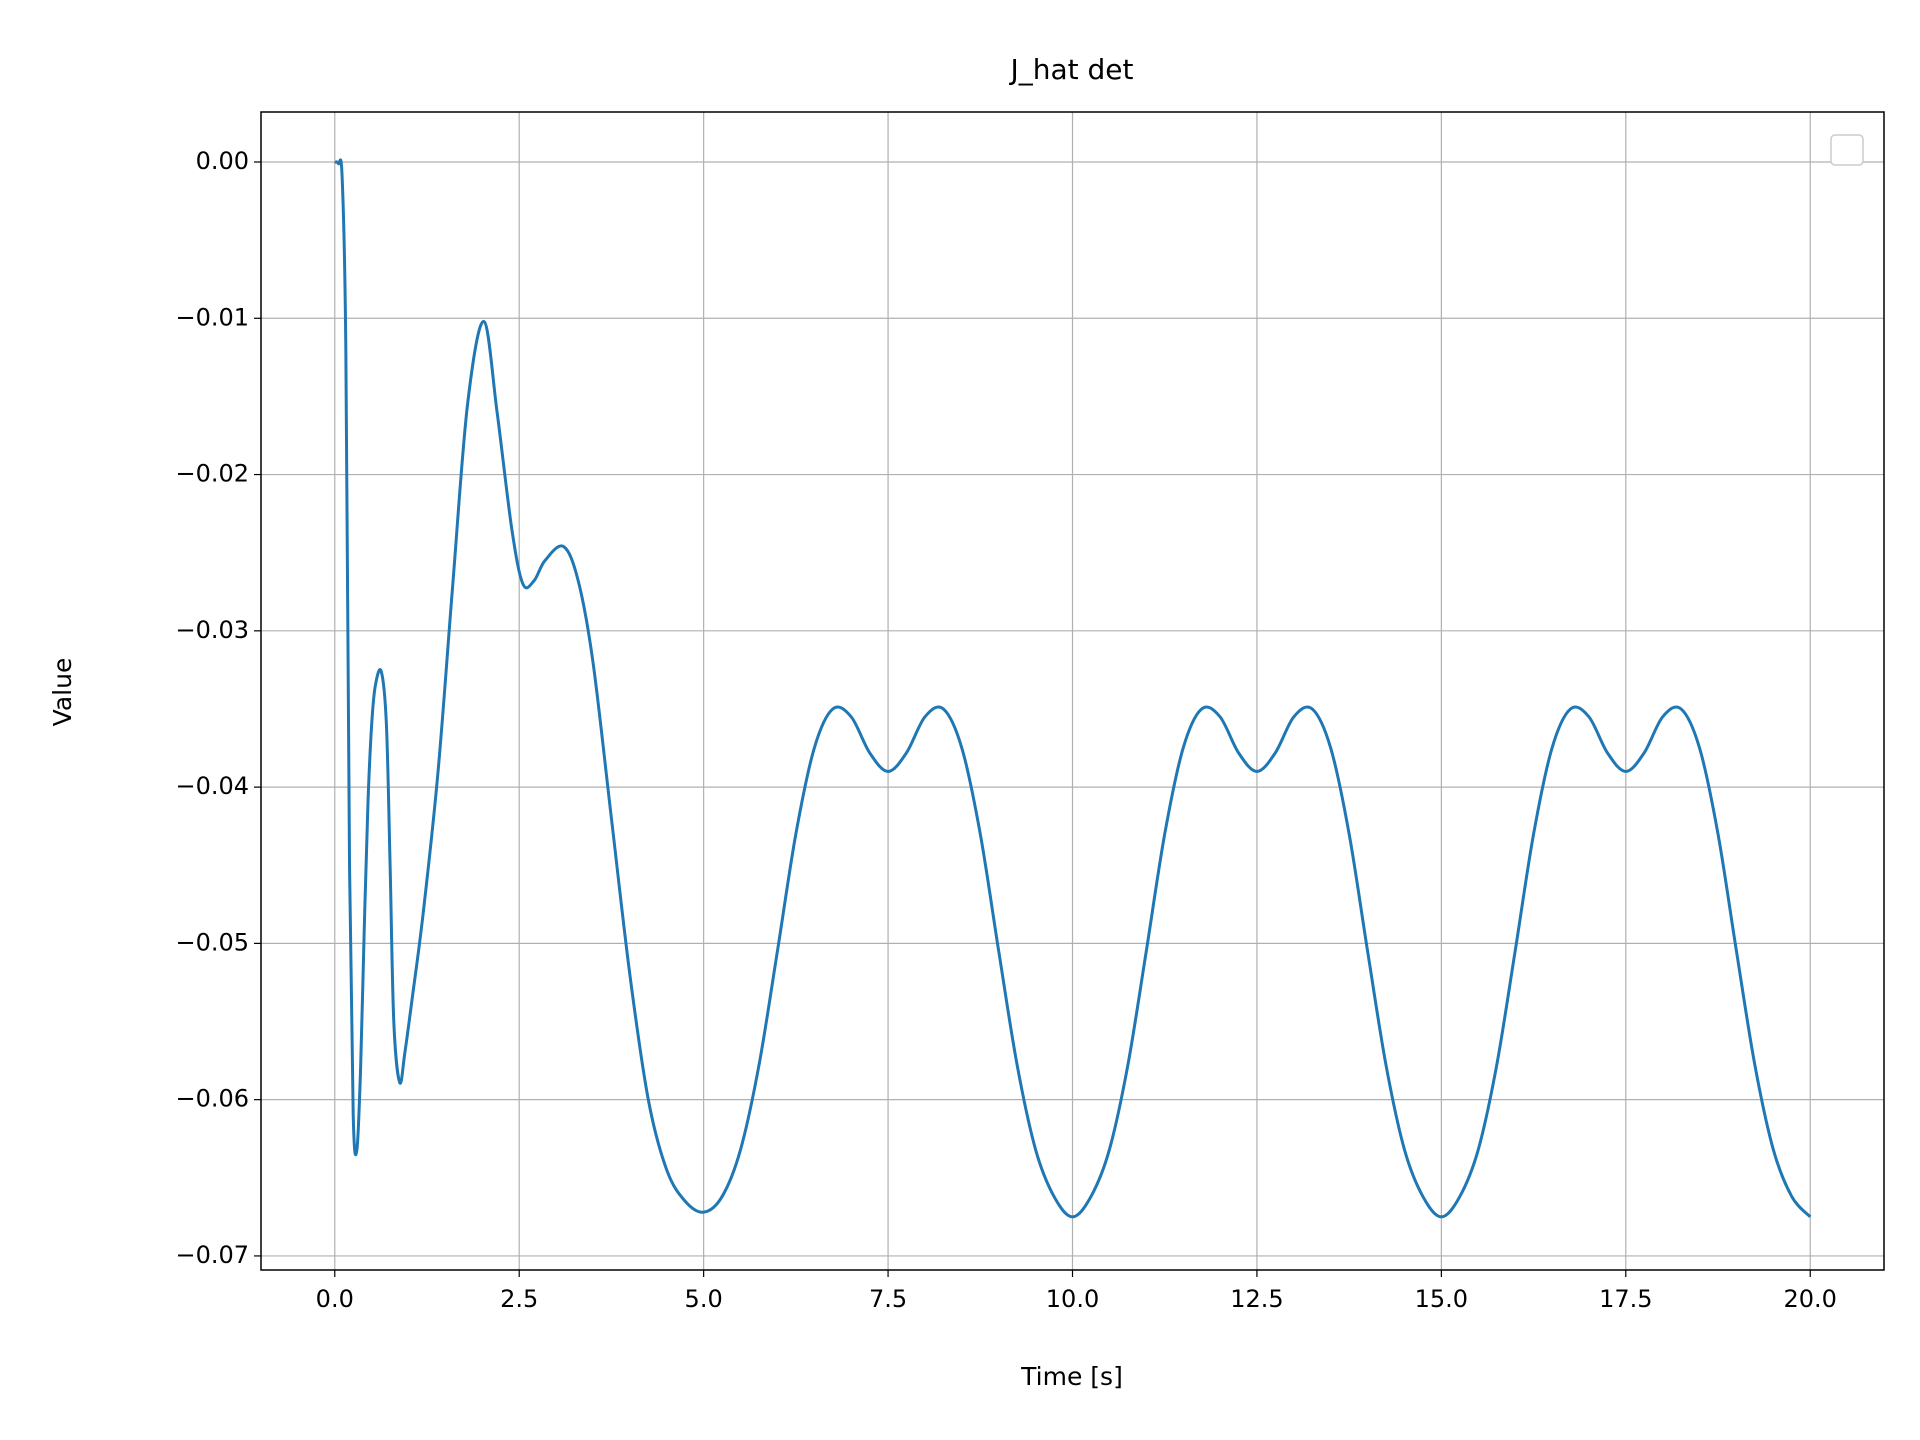  What do you see at coordinates (1847, 150) in the screenshot?
I see `legend-box` at bounding box center [1847, 150].